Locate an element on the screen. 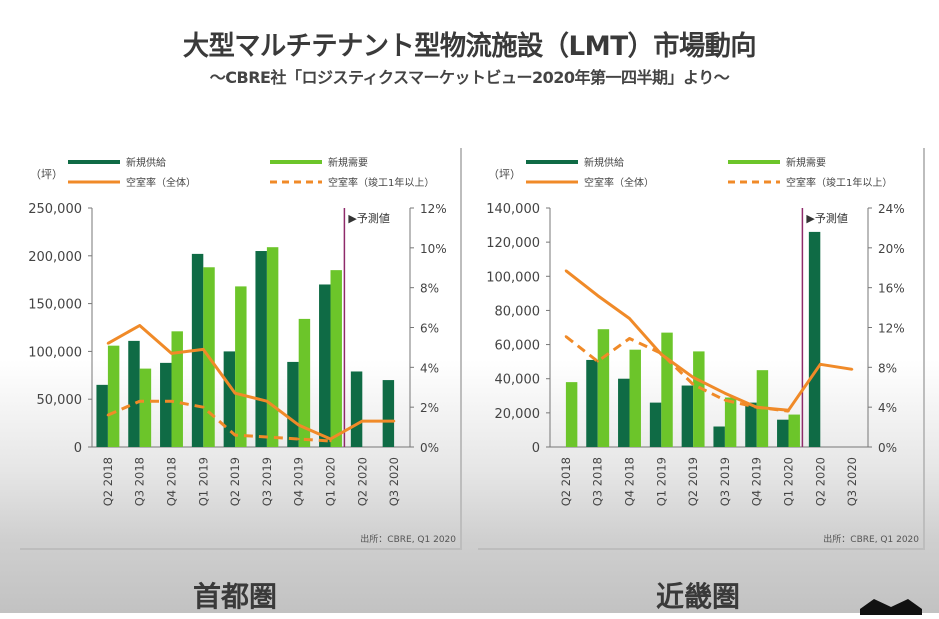 The width and height of the screenshot is (939, 619). region-label-shutoken: 首都圏 is located at coordinates (235, 596).